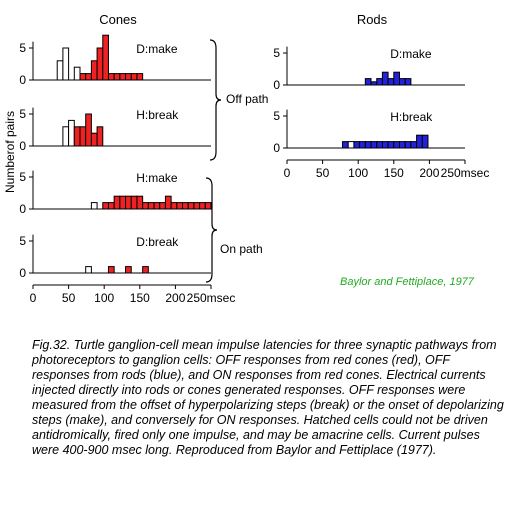 Image resolution: width=524 pixels, height=509 pixels. What do you see at coordinates (372, 19) in the screenshot?
I see `rods-column-title: Rods` at bounding box center [372, 19].